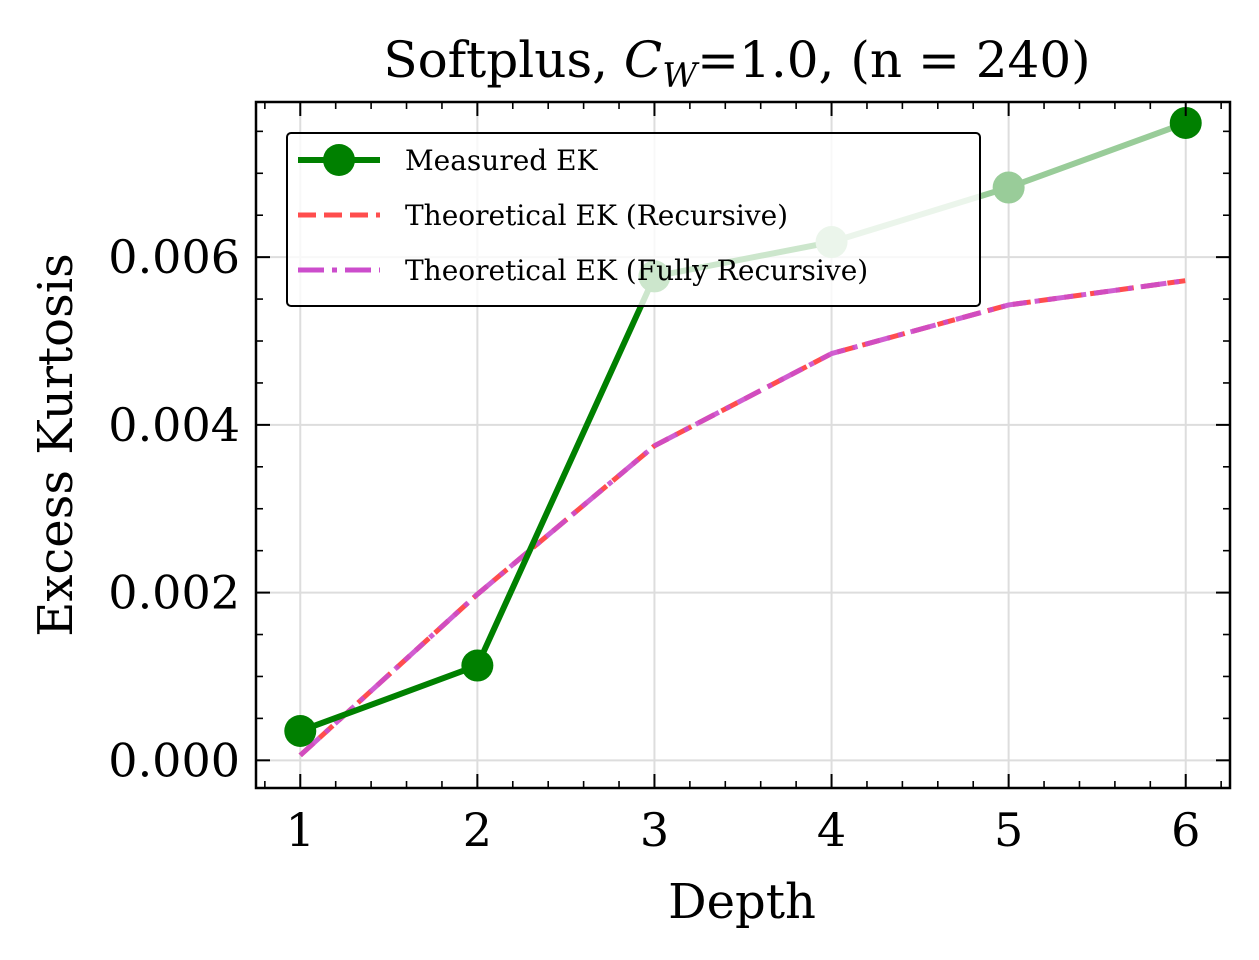 The width and height of the screenshot is (1259, 960). I want to click on chart-title-suffix: =1.0, (n = 240), so click(894, 60).